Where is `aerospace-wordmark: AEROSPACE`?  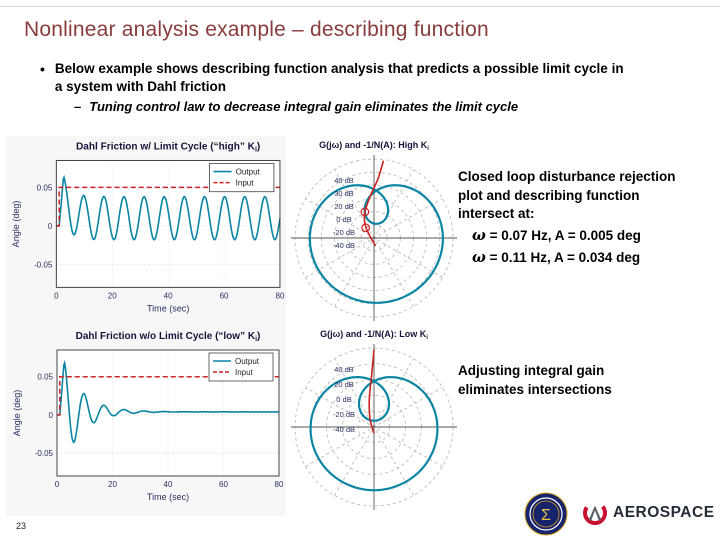 aerospace-wordmark: AEROSPACE is located at coordinates (648, 513).